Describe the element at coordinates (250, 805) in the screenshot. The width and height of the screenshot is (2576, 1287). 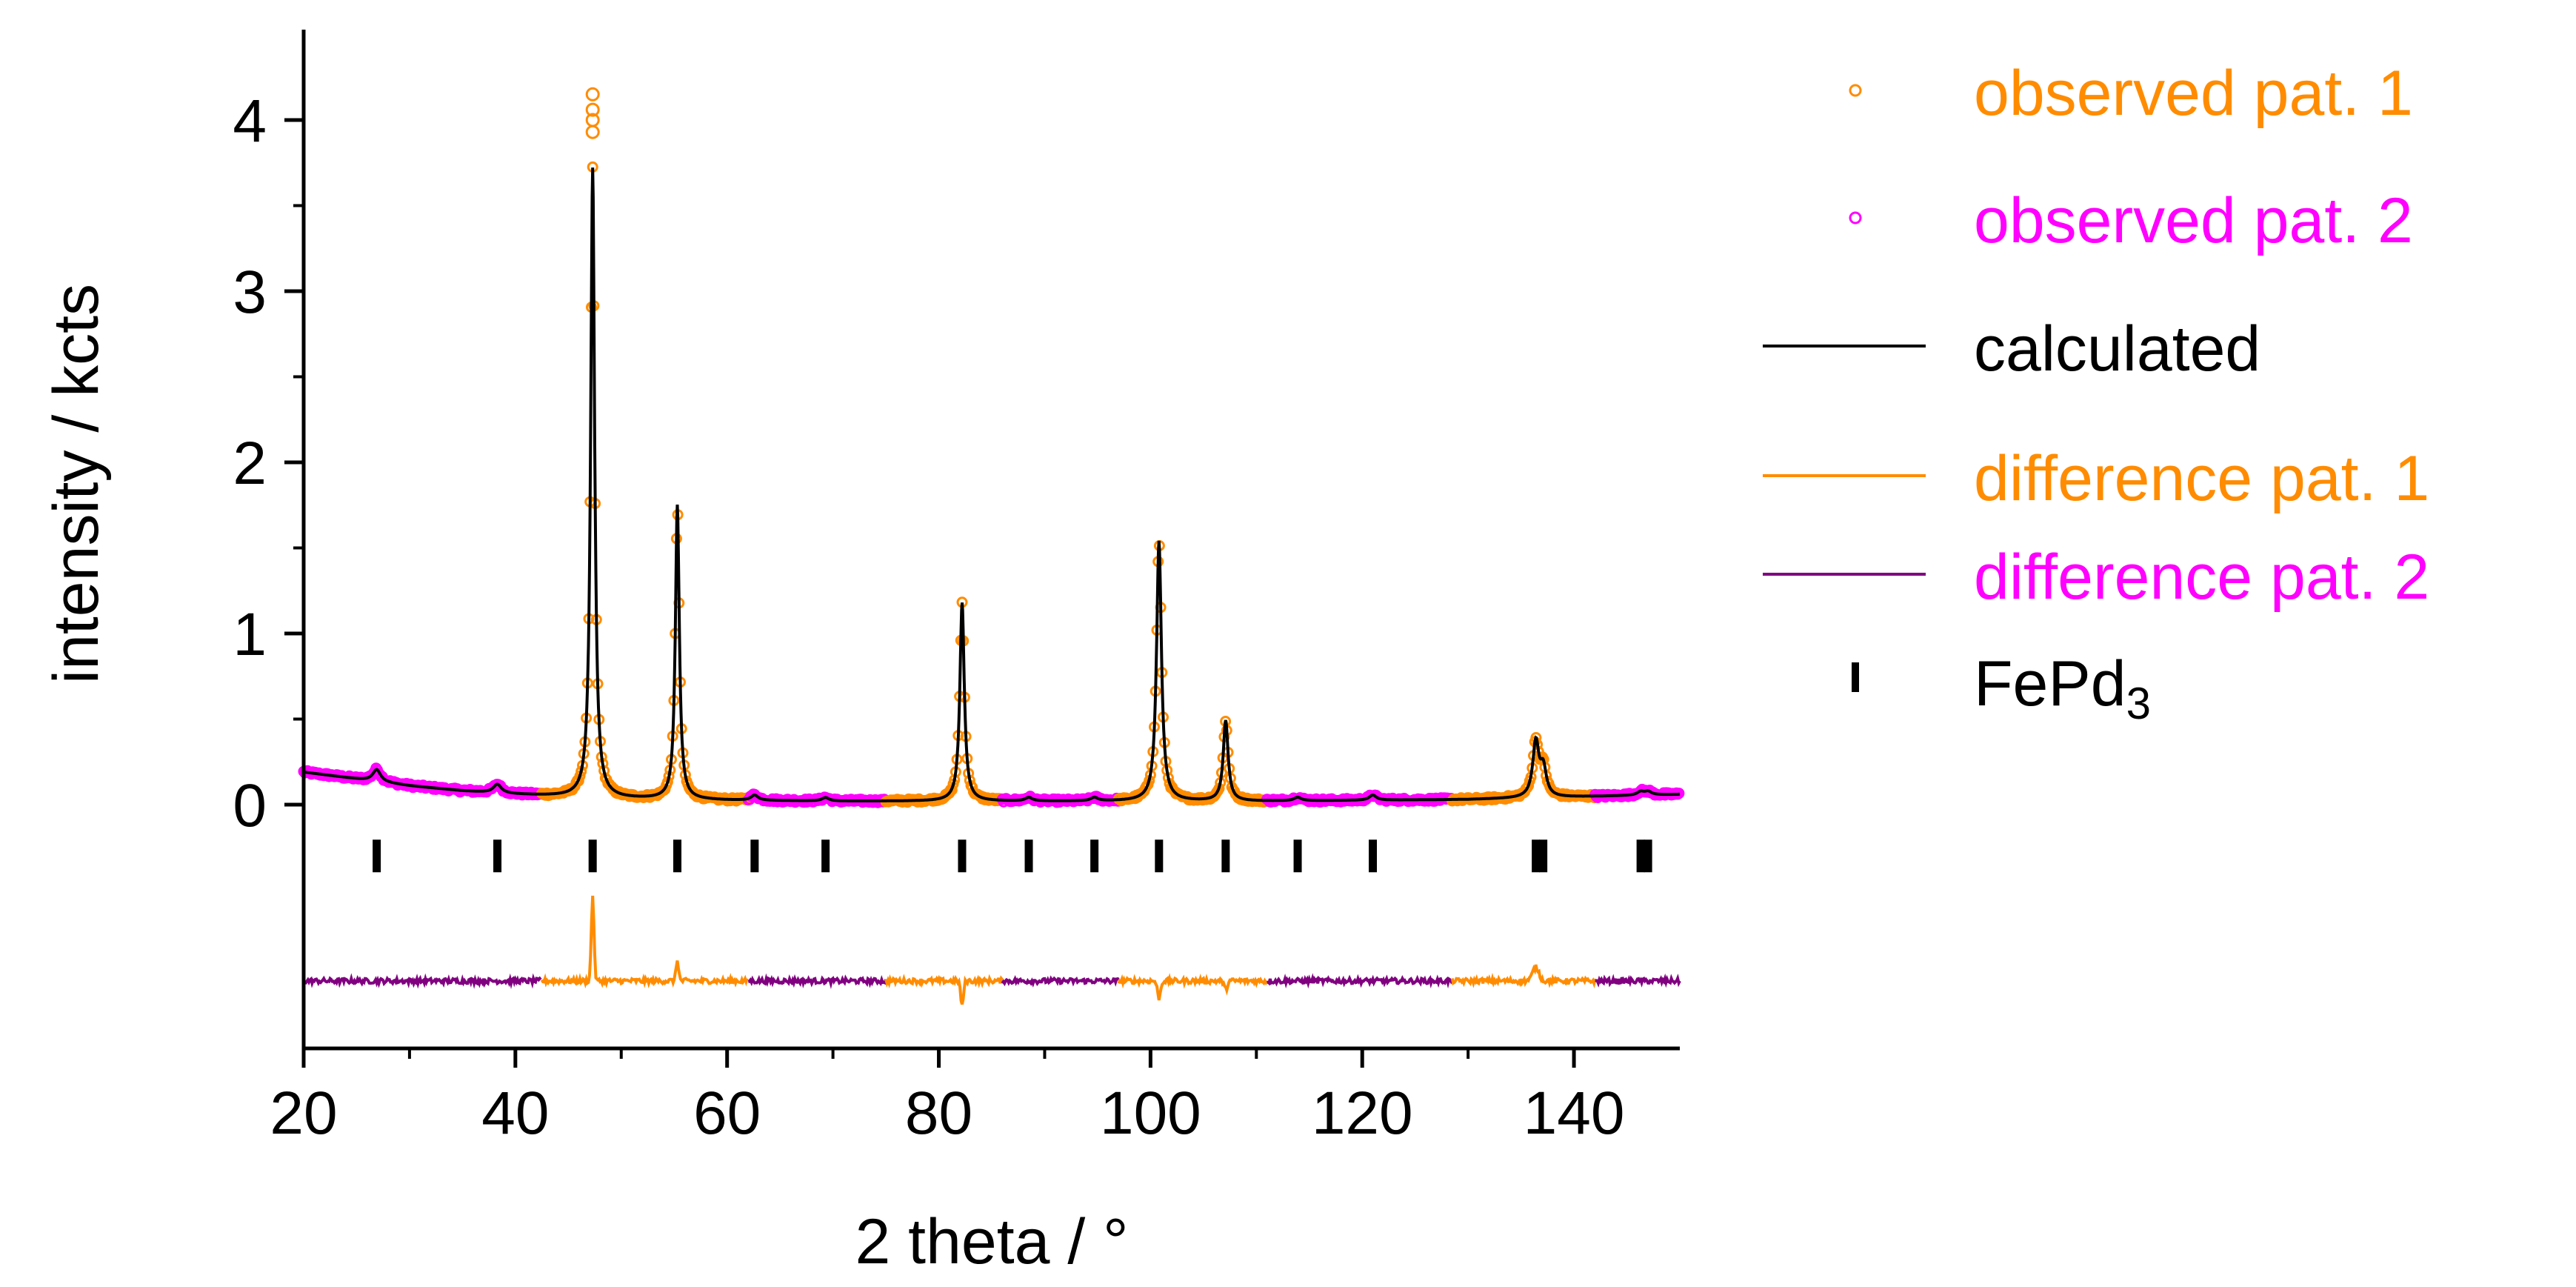
I see `y-tick-label: 0` at that location.